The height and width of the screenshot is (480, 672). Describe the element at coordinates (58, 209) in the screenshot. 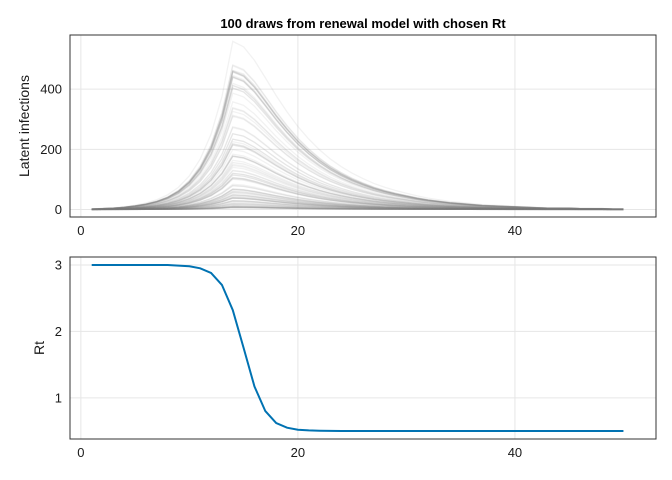

I see `y-tick-label: 0` at that location.